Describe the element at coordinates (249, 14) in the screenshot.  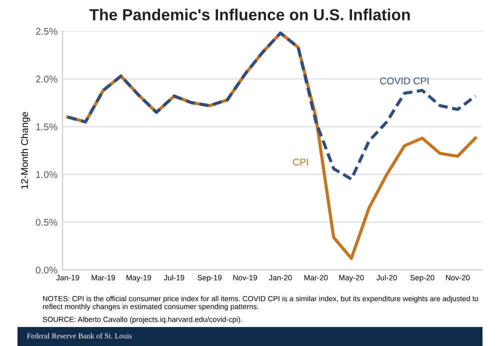
I see `chart-title: The Pandemic's Influence on U.S. Inflation` at that location.